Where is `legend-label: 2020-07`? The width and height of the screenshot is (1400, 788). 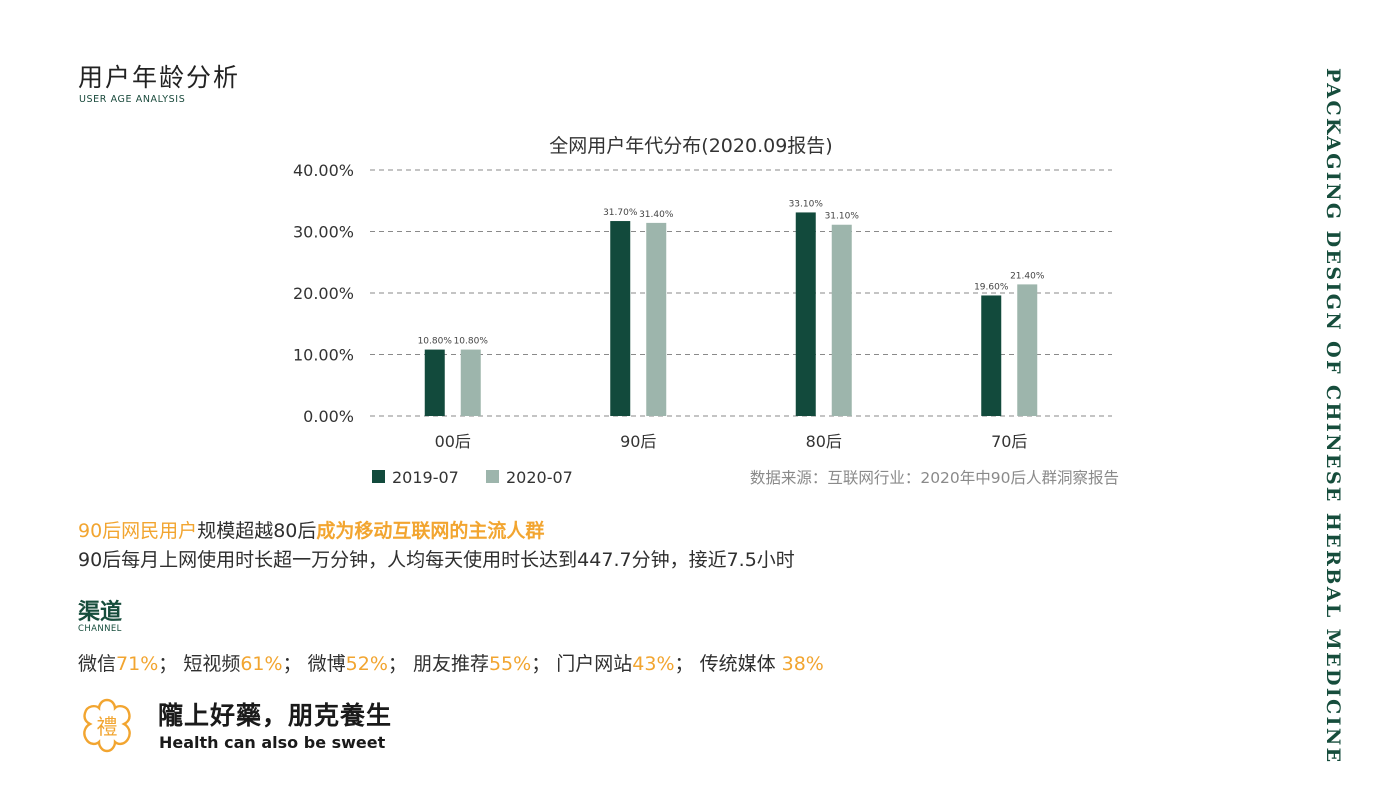
legend-label: 2020-07 is located at coordinates (539, 477).